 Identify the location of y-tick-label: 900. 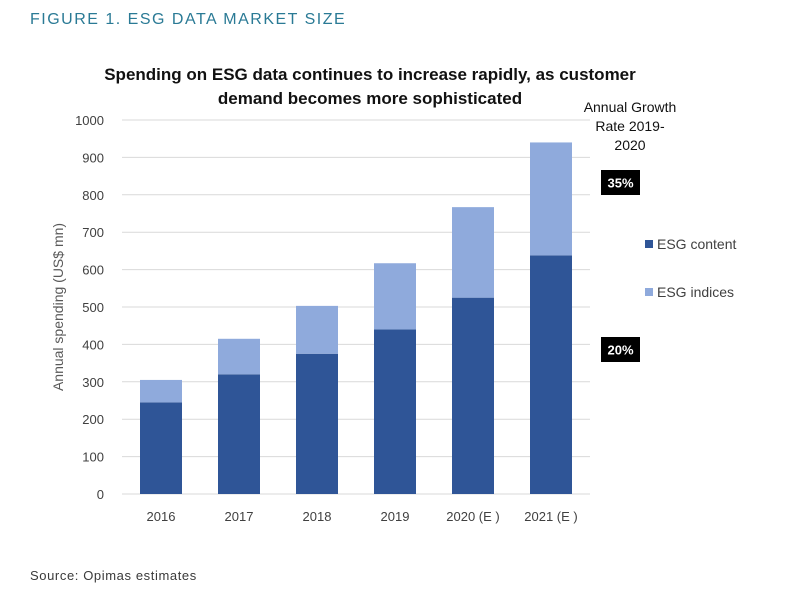
(93, 157).